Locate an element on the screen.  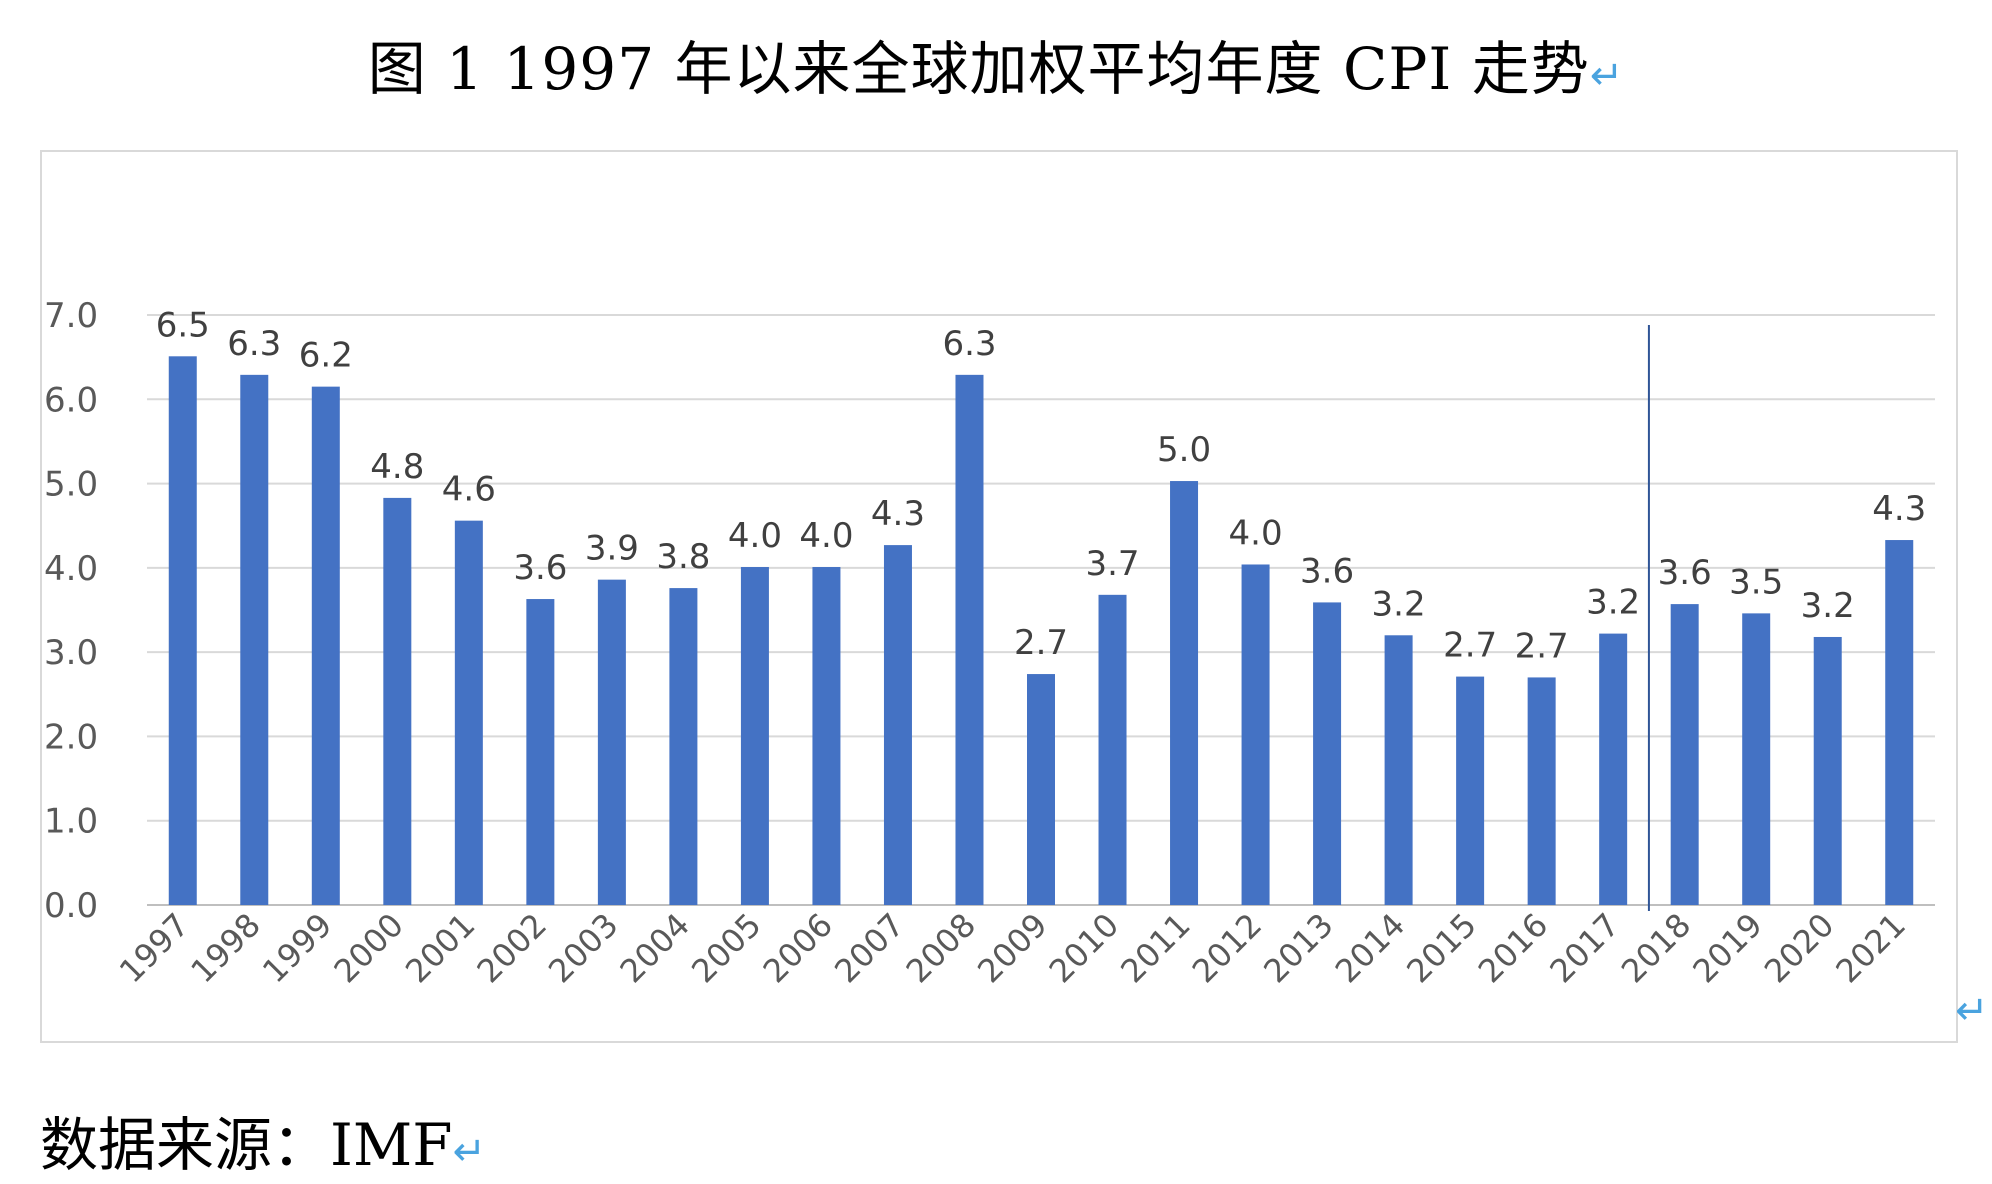
x-tick-label: 2020 is located at coordinates (1799, 948).